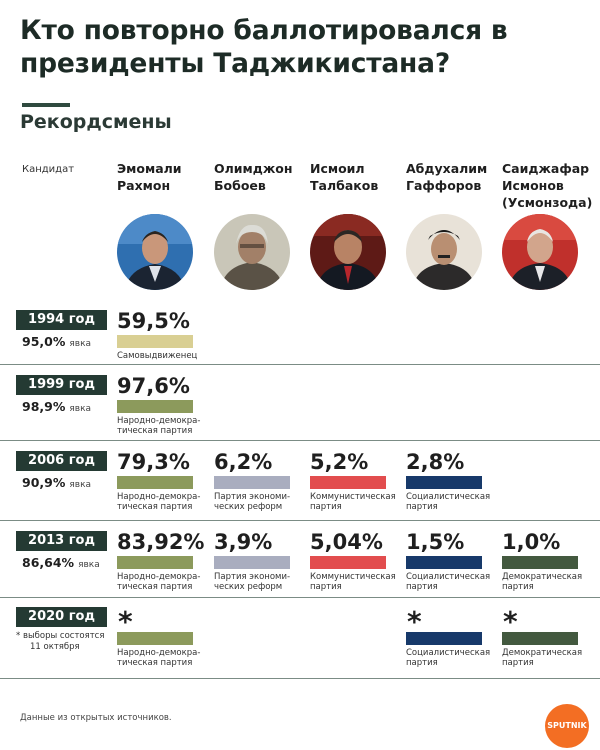  Describe the element at coordinates (253, 168) in the screenshot. I see `candidate-name-line: Олимджон` at that location.